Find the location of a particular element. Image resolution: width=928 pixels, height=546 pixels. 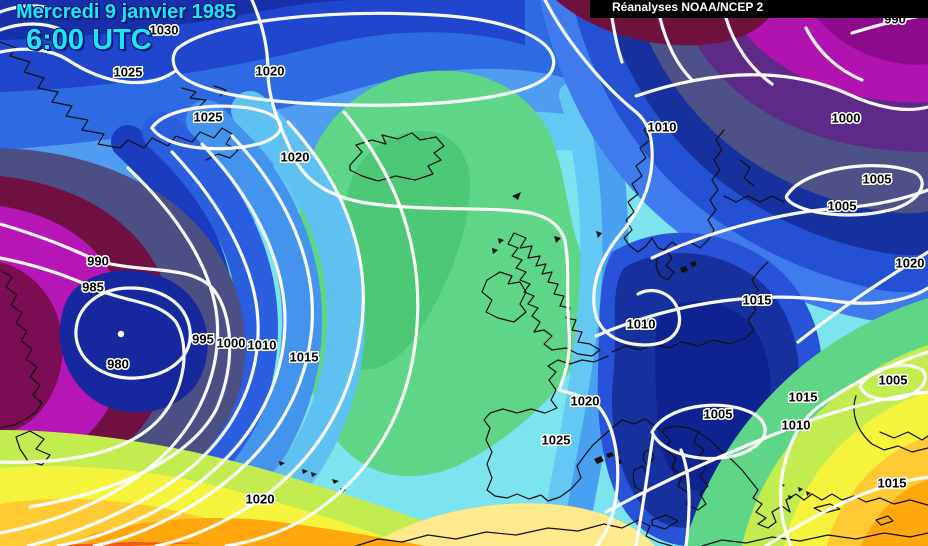

date-box: Mercredi 9 janvier 1985 6:00 UTC is located at coordinates (126, 29).